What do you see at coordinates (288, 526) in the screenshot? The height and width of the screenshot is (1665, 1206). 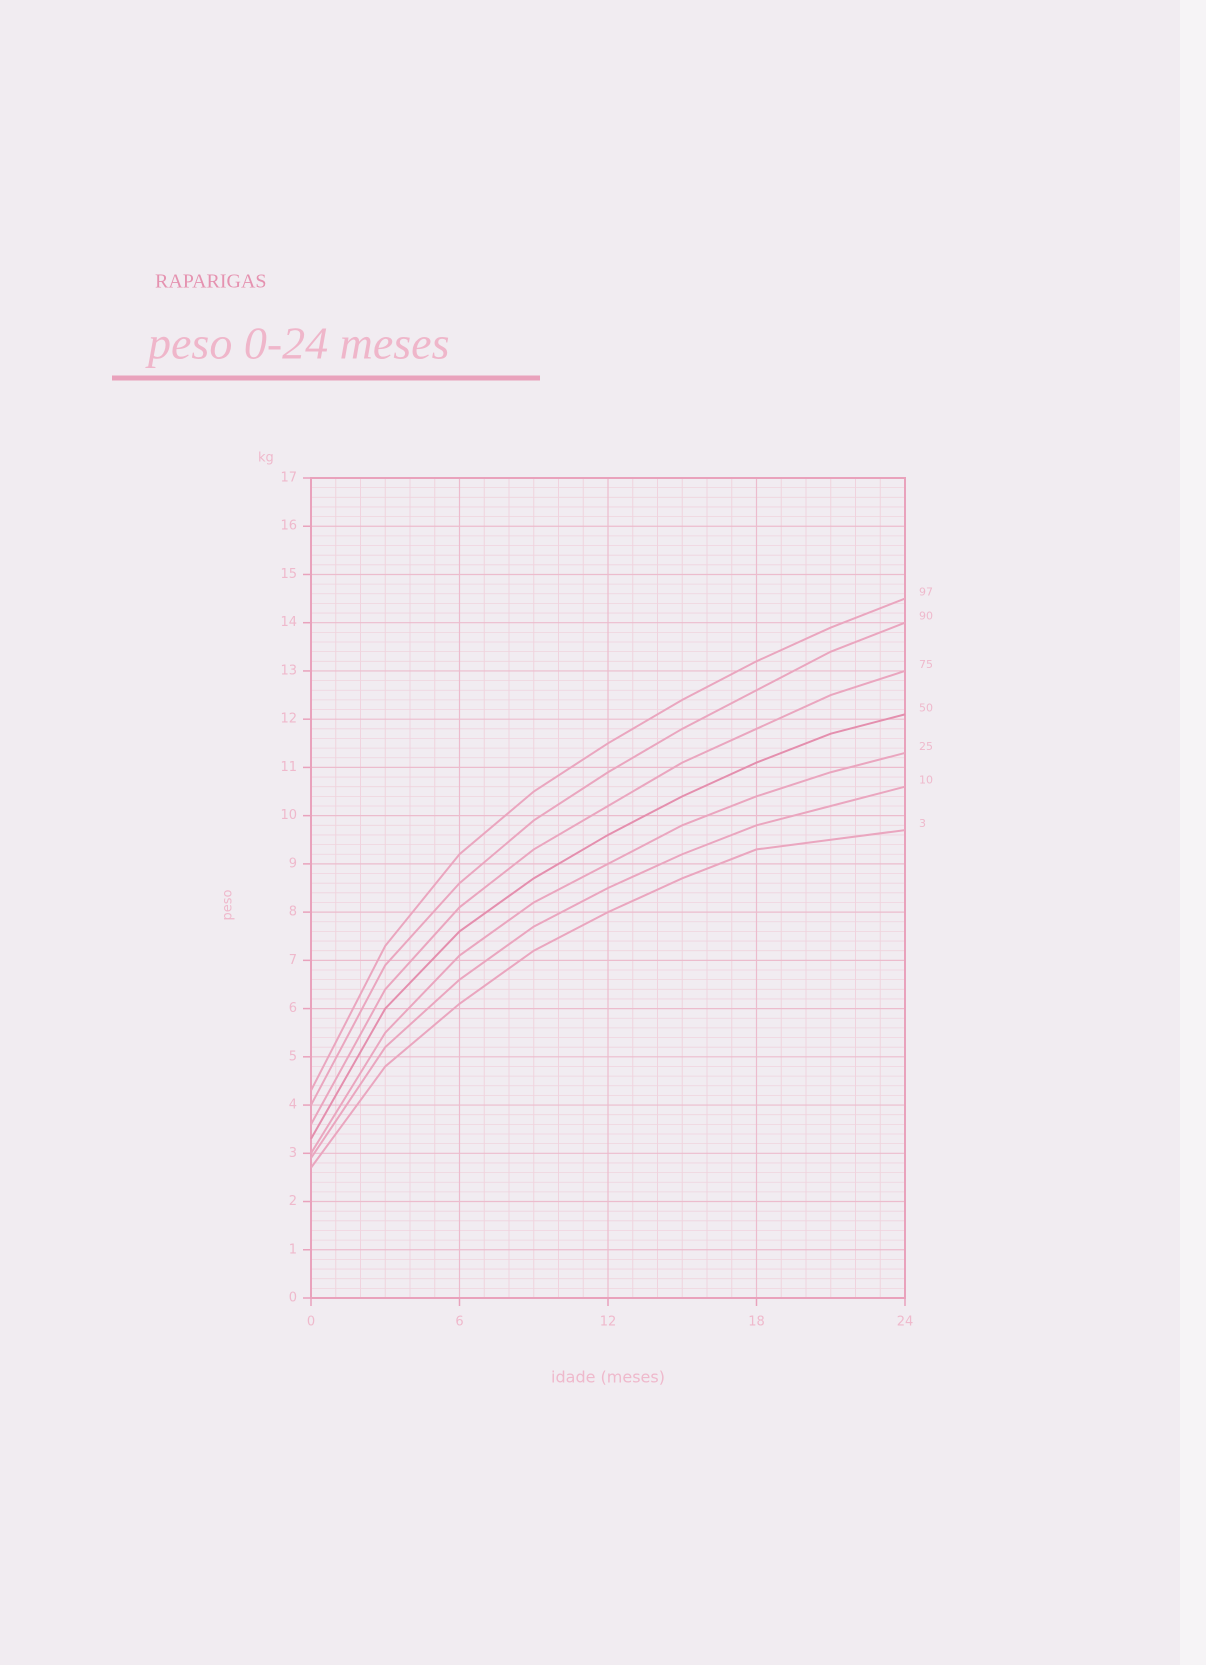 I see `y-tick-label: 16` at bounding box center [288, 526].